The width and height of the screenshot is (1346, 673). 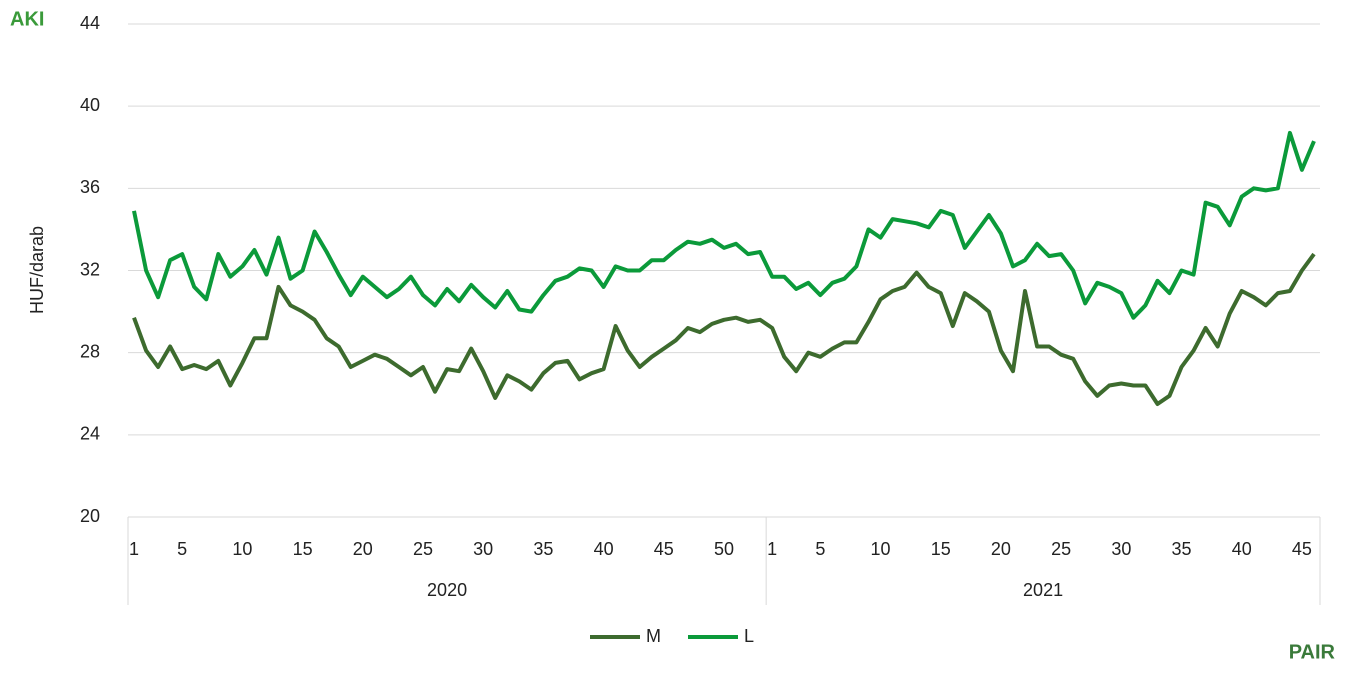 What do you see at coordinates (90, 516) in the screenshot?
I see `y-tick-label: 20` at bounding box center [90, 516].